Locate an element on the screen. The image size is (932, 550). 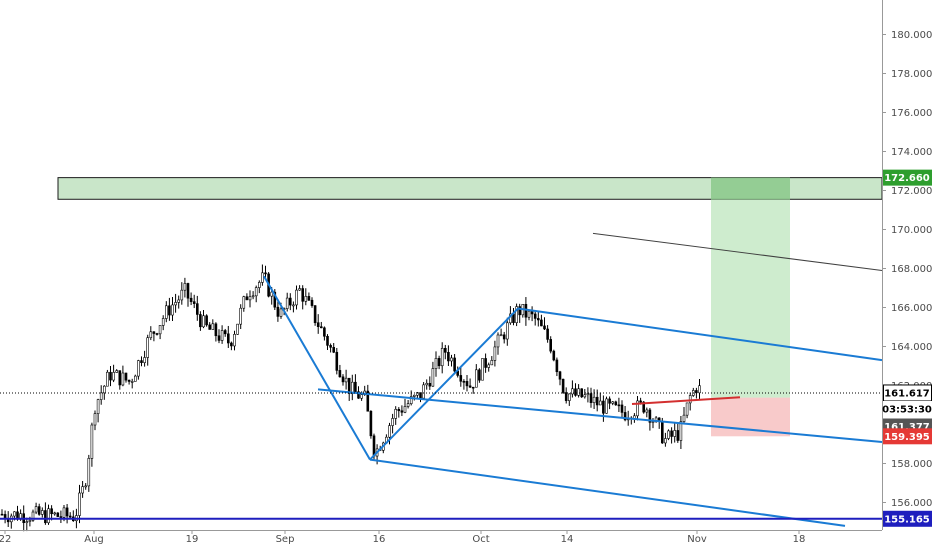
support-price-badge-text: 155.165 is located at coordinates (907, 519).